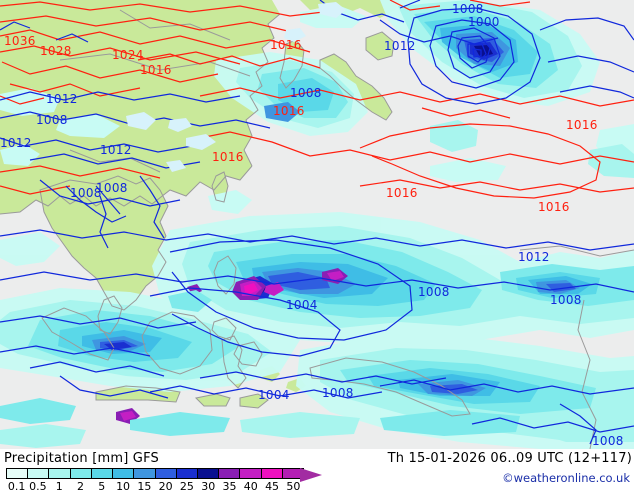 The width and height of the screenshot is (634, 490). What do you see at coordinates (123, 485) in the screenshot?
I see `colorbar-tick: 10` at bounding box center [123, 485].